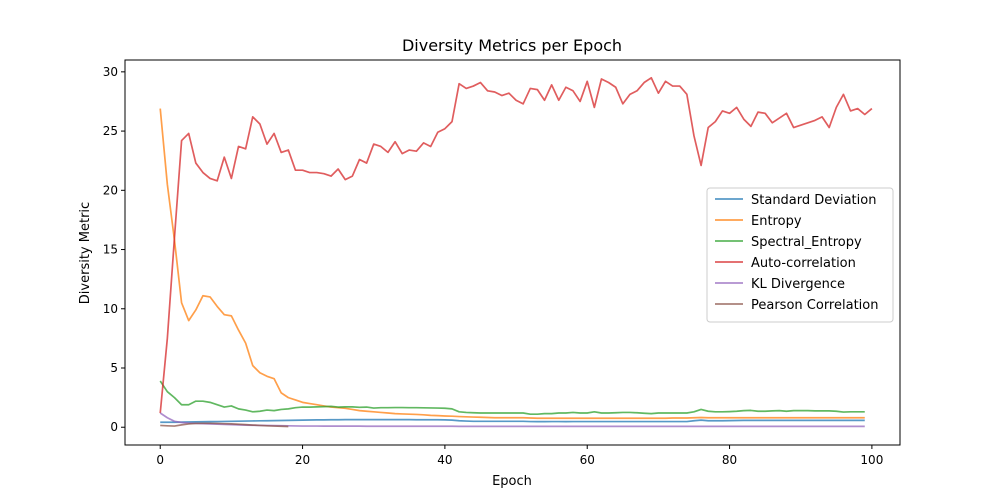 This screenshot has height=504, width=1000. I want to click on legend-label: Spectral_Entropy, so click(806, 242).